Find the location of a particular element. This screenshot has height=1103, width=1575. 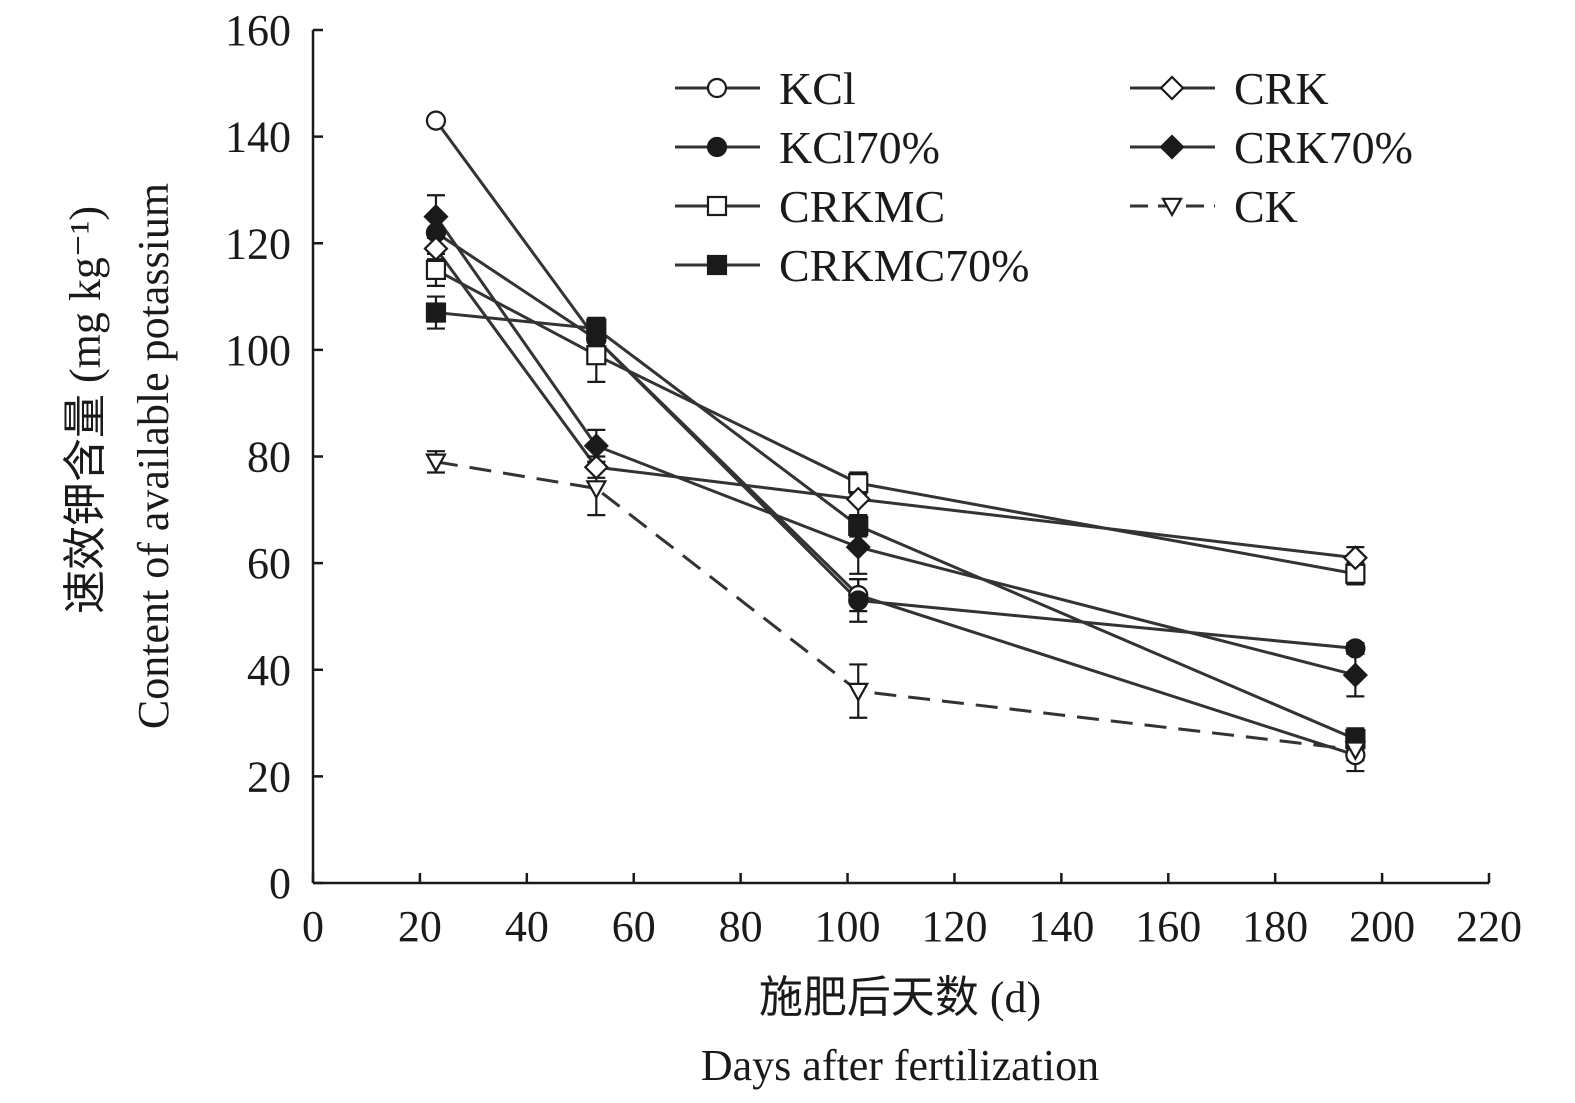

y-tick-label: 120 is located at coordinates (258, 243).